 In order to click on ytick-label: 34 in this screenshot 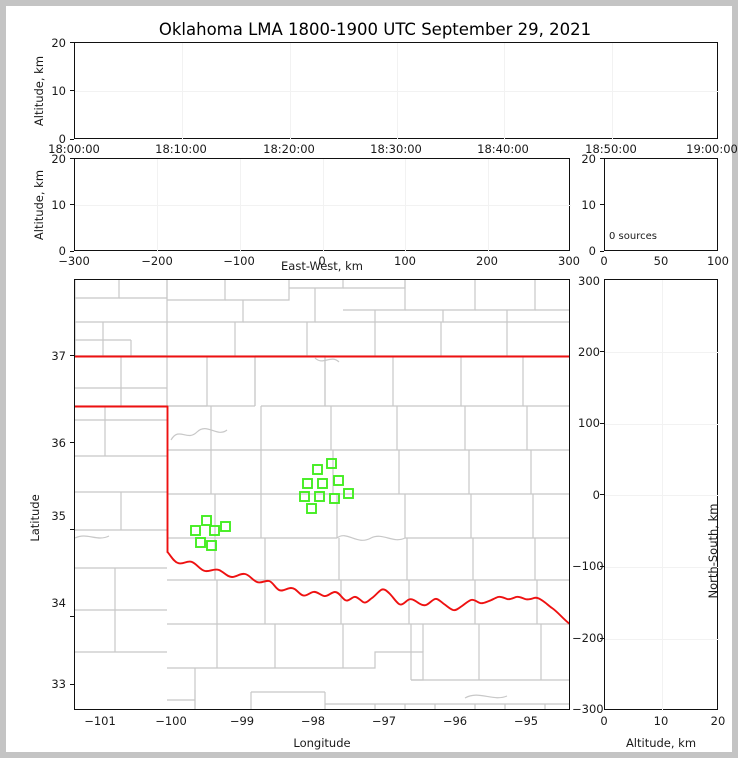, I will do `click(58, 603)`.